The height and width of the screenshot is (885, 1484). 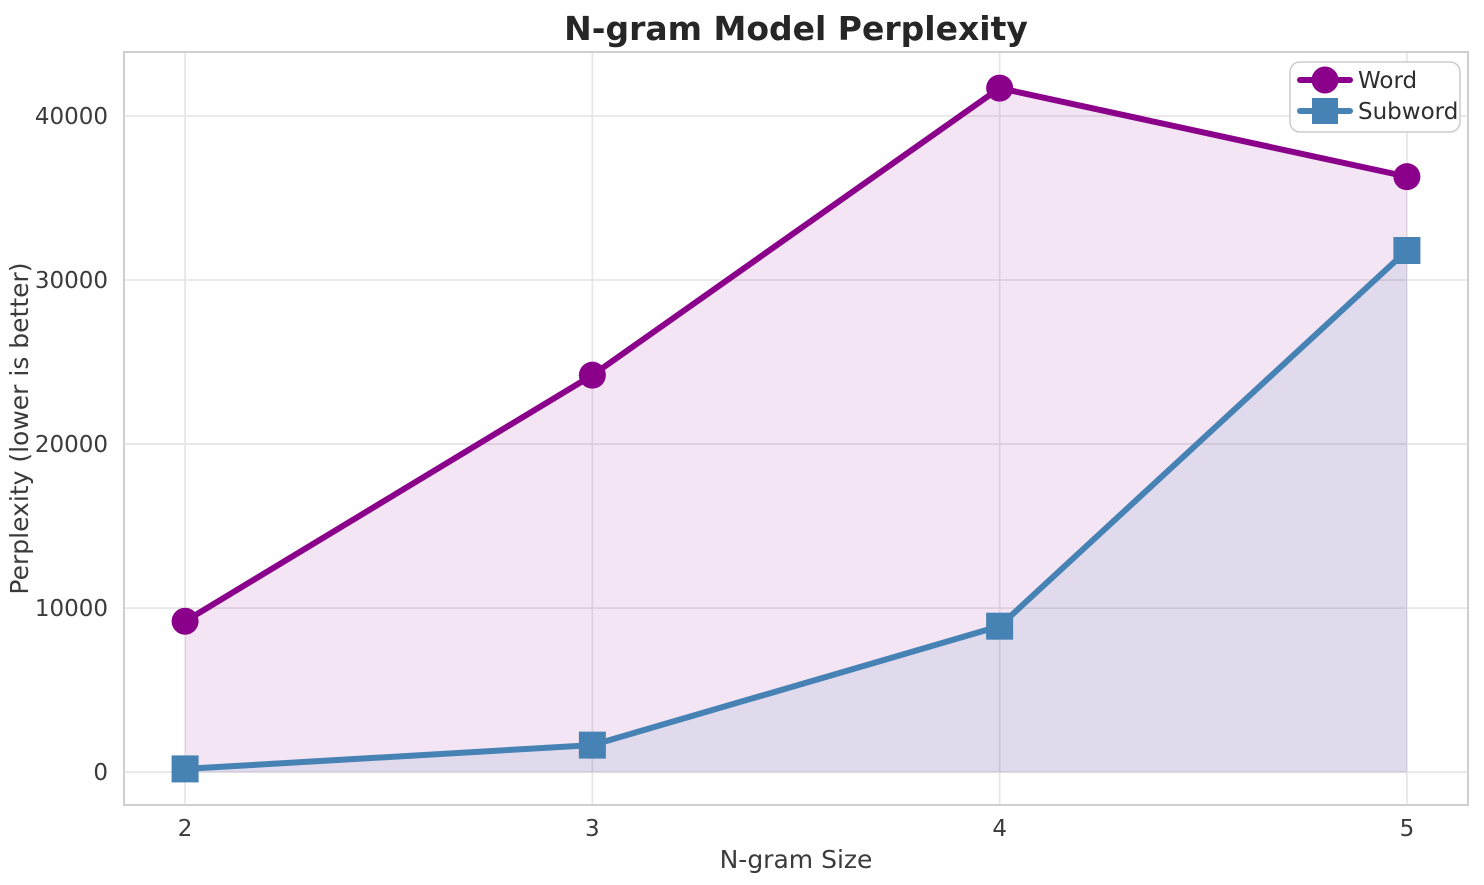 What do you see at coordinates (71, 117) in the screenshot?
I see `y-tick-label: 40000` at bounding box center [71, 117].